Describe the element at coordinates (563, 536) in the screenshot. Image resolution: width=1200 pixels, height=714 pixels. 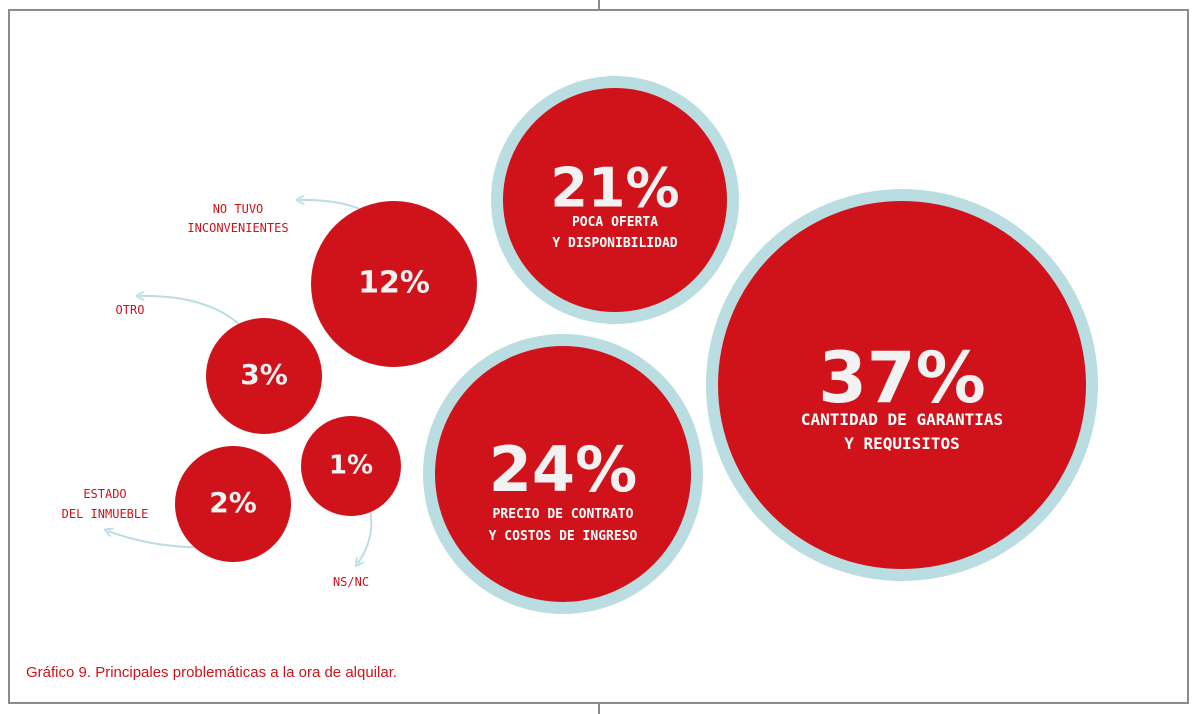
I see `bubble-category-label: Y COSTOS DE INGRESO` at that location.